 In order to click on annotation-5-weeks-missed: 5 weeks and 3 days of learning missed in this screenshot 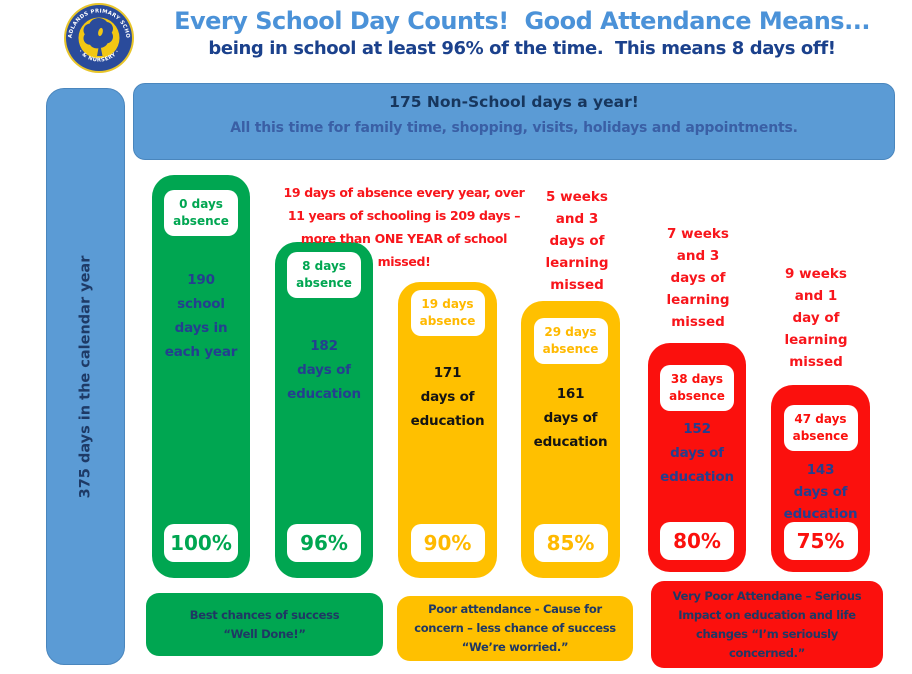, I will do `click(577, 241)`.